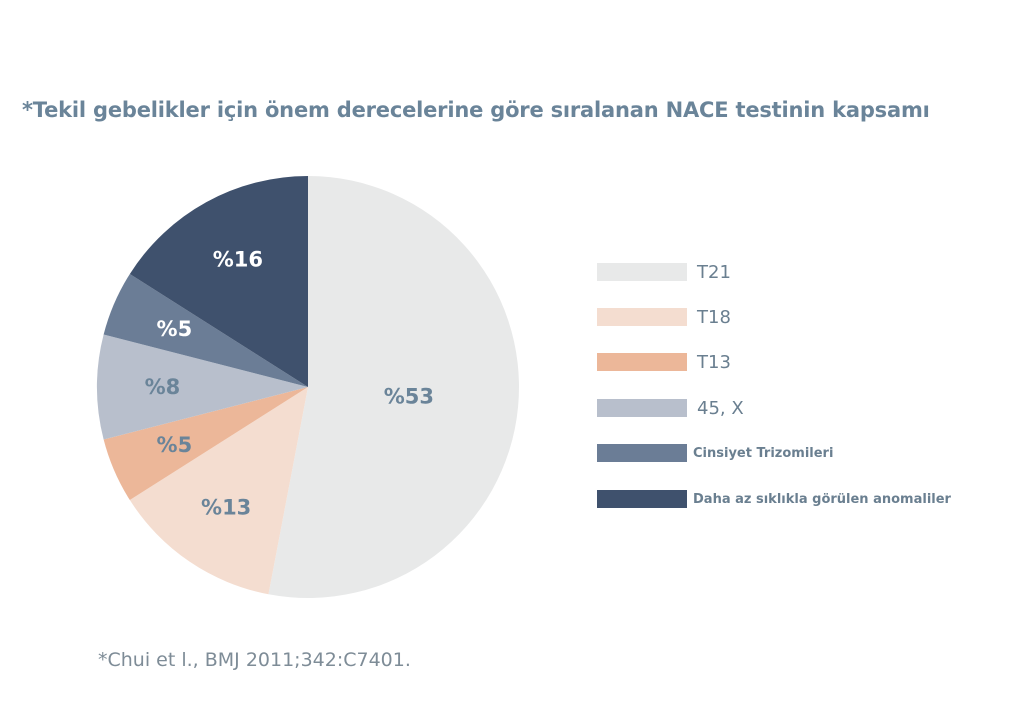 The width and height of the screenshot is (1024, 709). I want to click on pie-slice-daha-az-s-kl-kla-g-r-len-anomaliler, so click(218, 281).